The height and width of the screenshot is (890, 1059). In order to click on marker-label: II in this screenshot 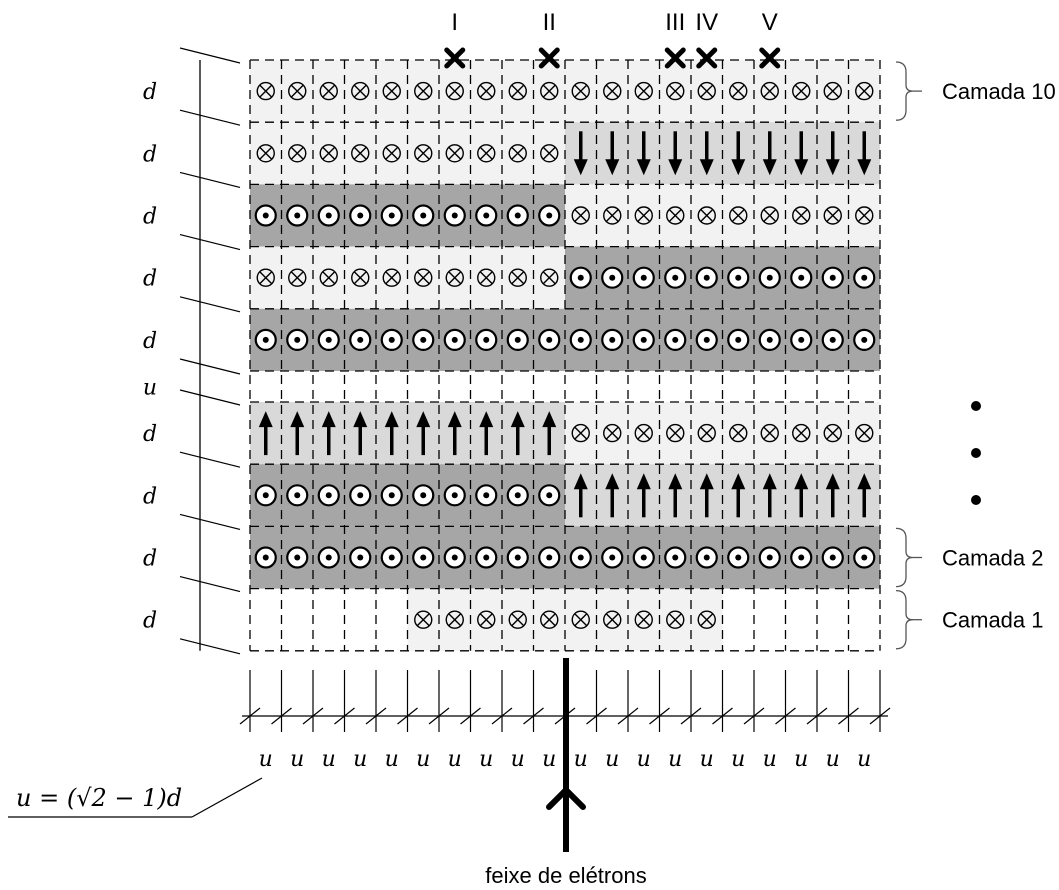, I will do `click(549, 22)`.